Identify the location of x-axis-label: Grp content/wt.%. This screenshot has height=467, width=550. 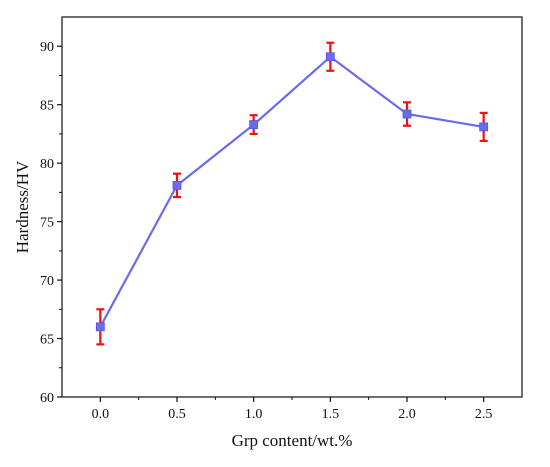
(292, 440).